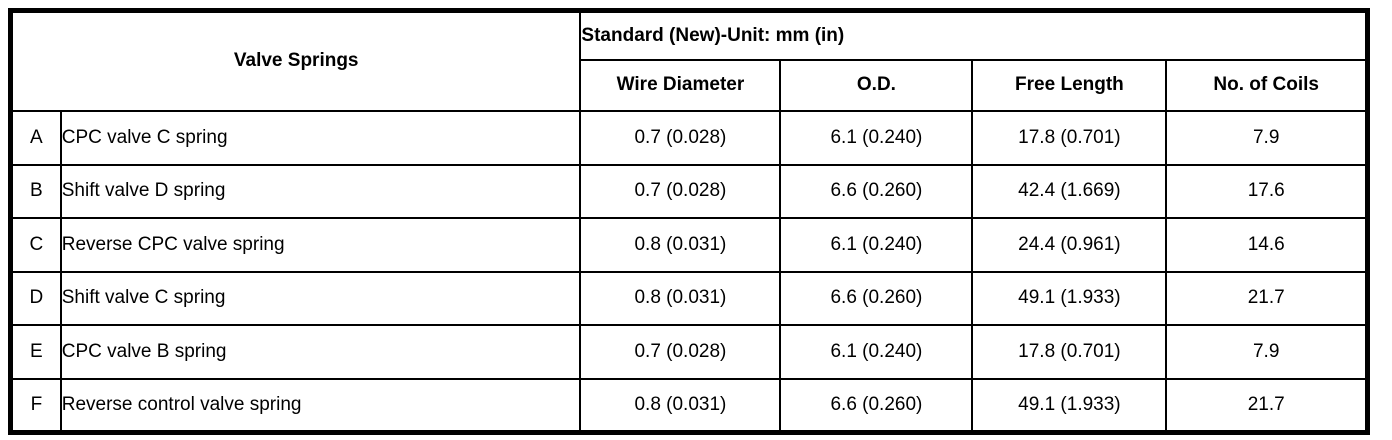 The image size is (1392, 440). What do you see at coordinates (320, 352) in the screenshot?
I see `spring-name: CPC valve B spring` at bounding box center [320, 352].